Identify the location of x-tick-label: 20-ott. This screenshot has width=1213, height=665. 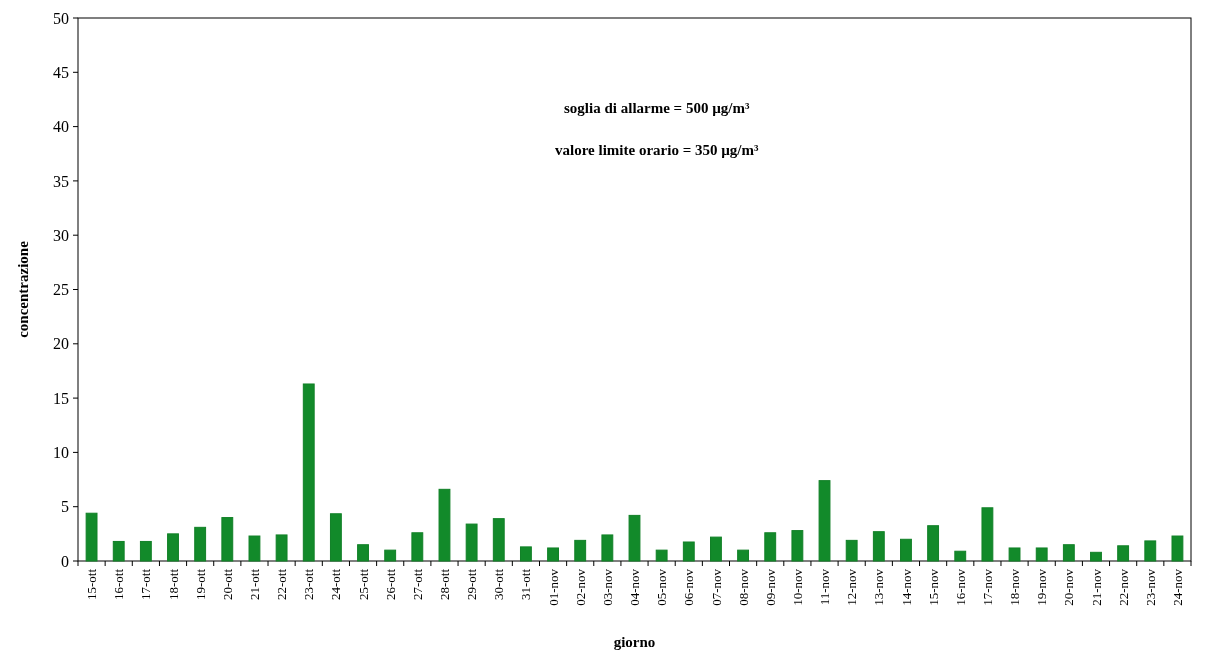
(227, 584).